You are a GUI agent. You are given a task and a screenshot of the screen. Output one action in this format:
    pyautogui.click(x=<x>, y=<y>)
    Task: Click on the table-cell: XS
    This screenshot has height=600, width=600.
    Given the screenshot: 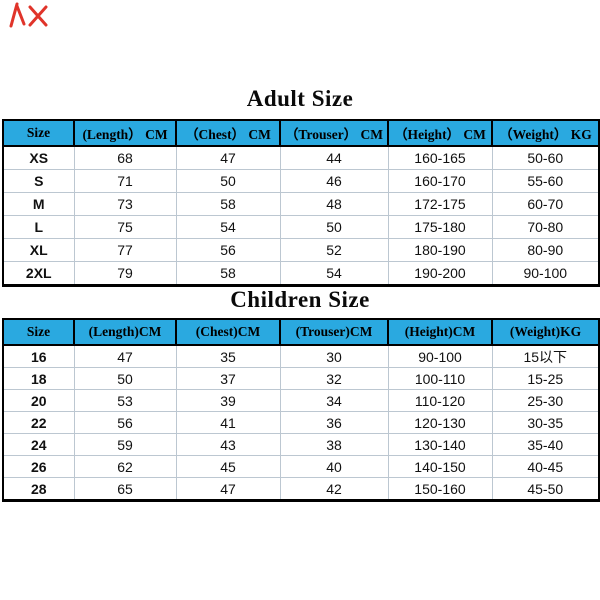 What is the action you would take?
    pyautogui.click(x=38, y=157)
    